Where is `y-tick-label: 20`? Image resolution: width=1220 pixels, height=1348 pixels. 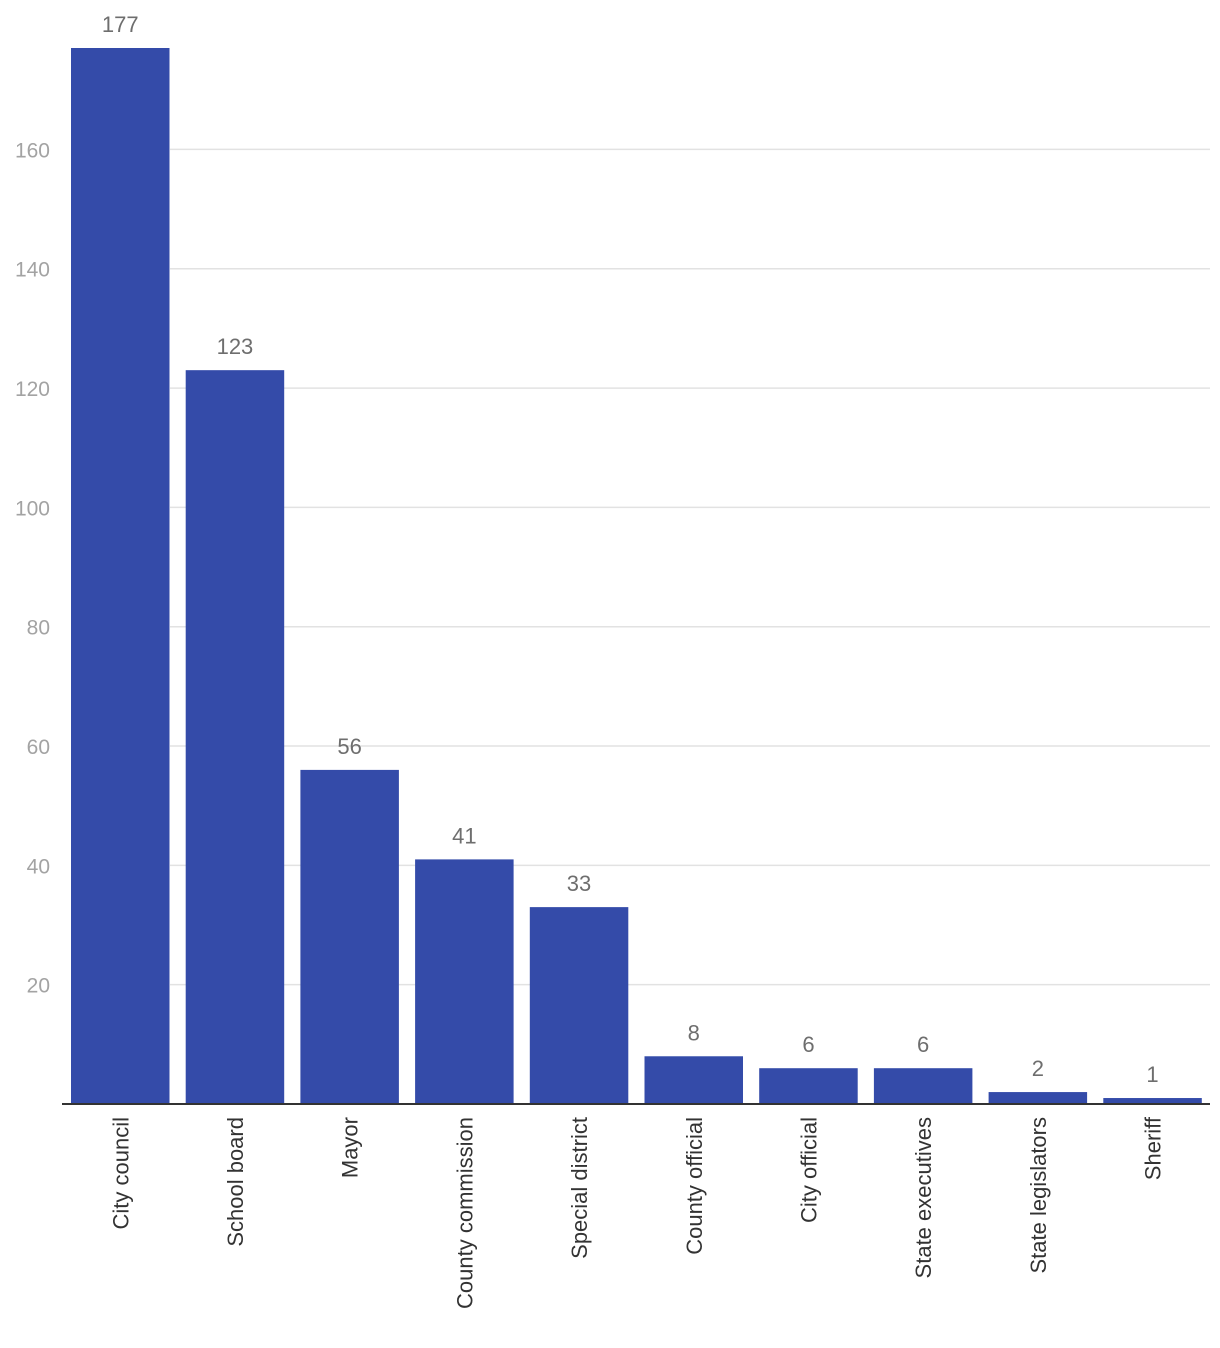
y-tick-label: 20 is located at coordinates (38, 986).